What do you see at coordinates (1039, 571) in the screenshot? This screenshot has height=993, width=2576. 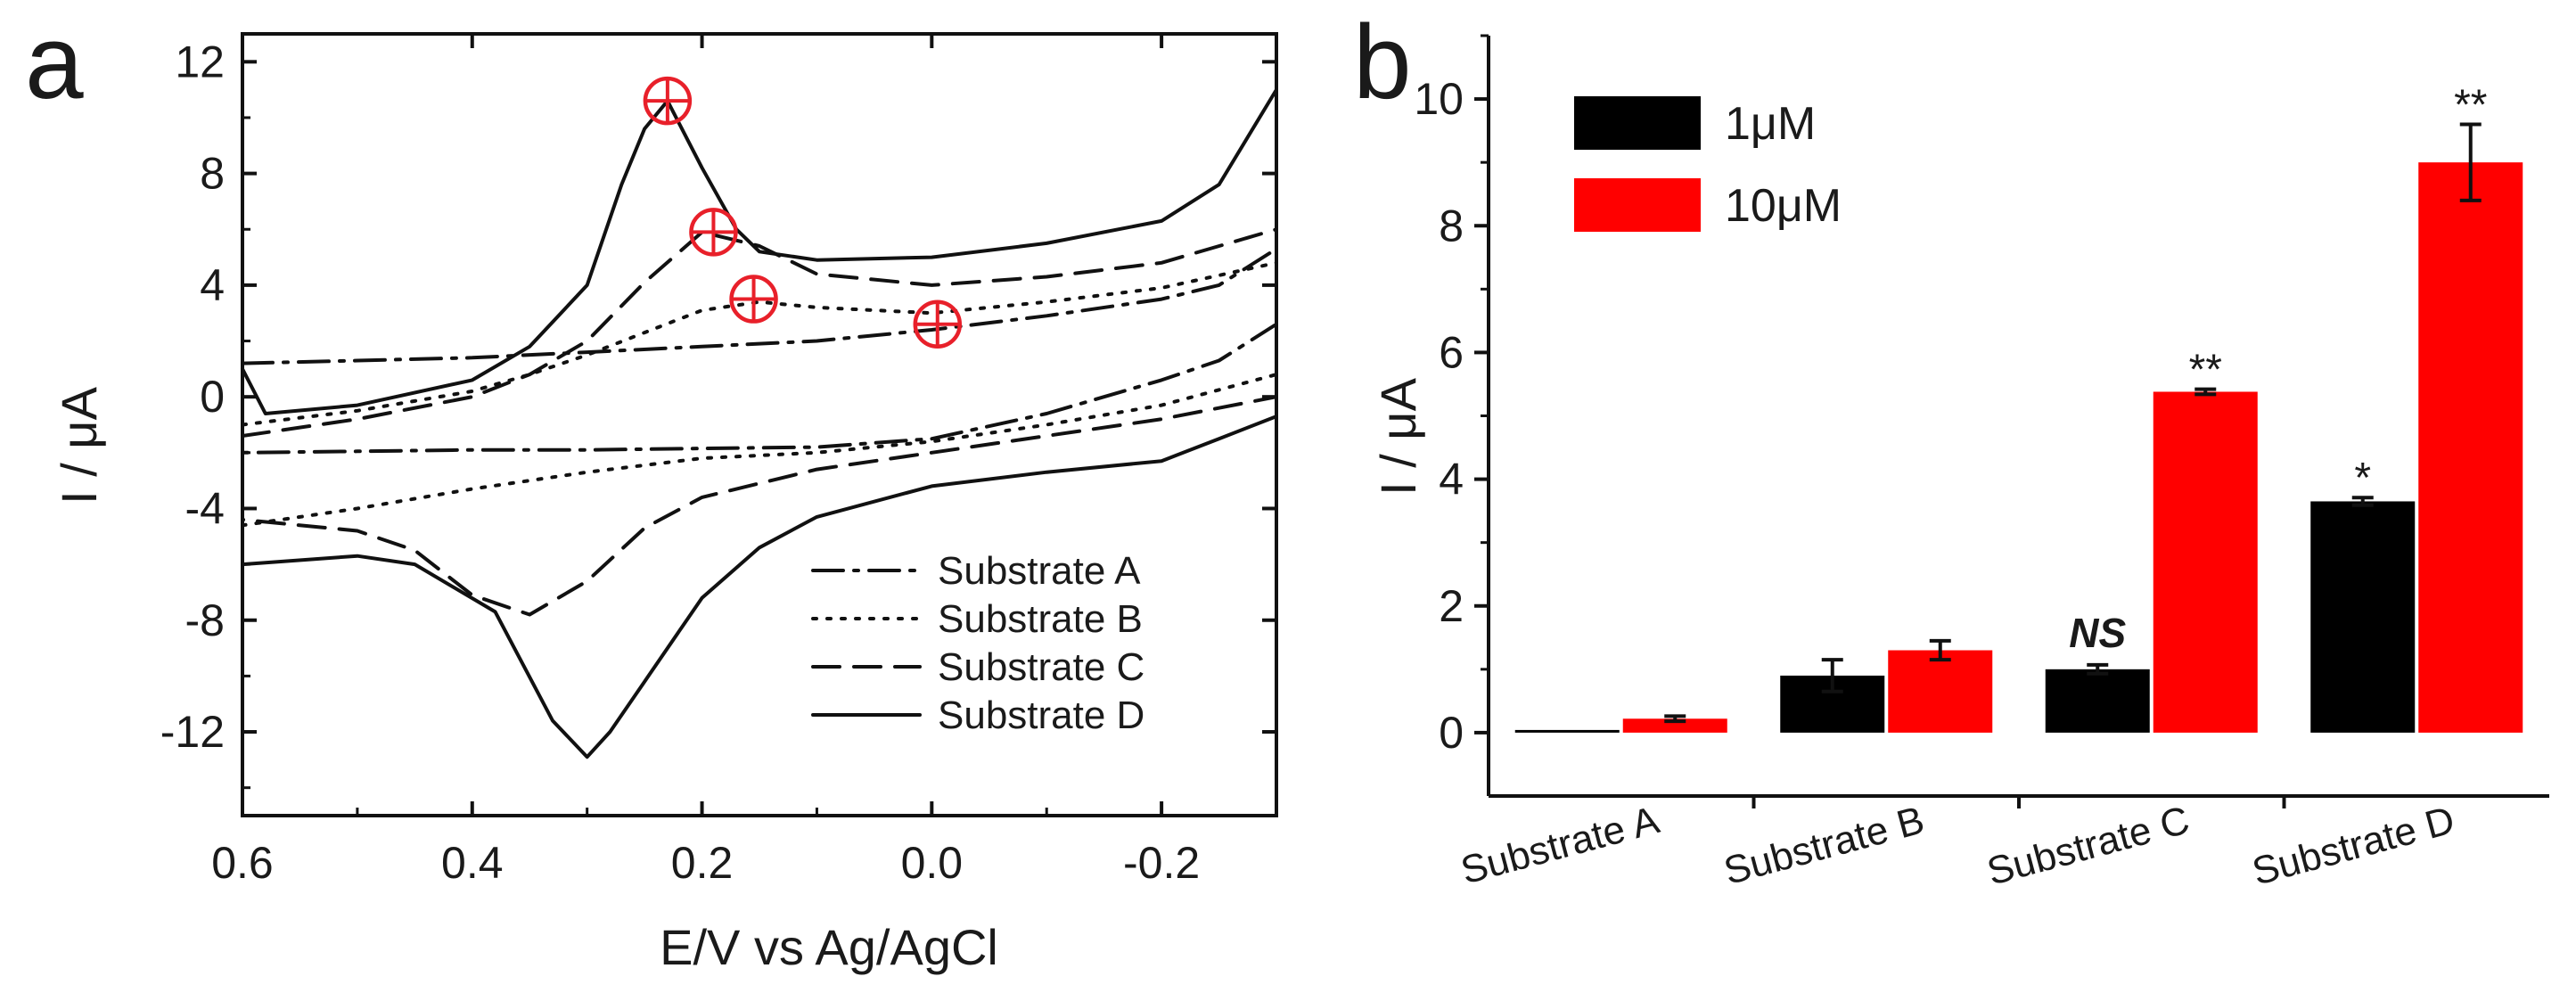 I see `legend-label-substrate-a: Substrate A` at bounding box center [1039, 571].